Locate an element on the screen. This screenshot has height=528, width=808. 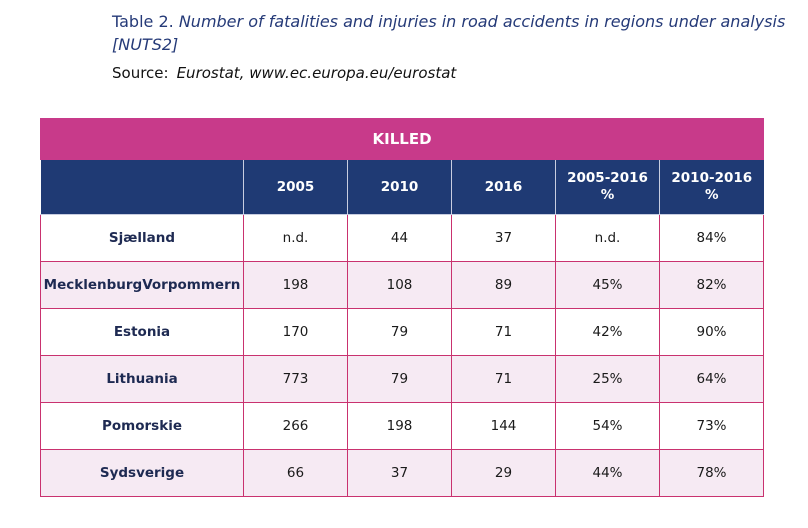
table-cell: 89 is located at coordinates (503, 285).